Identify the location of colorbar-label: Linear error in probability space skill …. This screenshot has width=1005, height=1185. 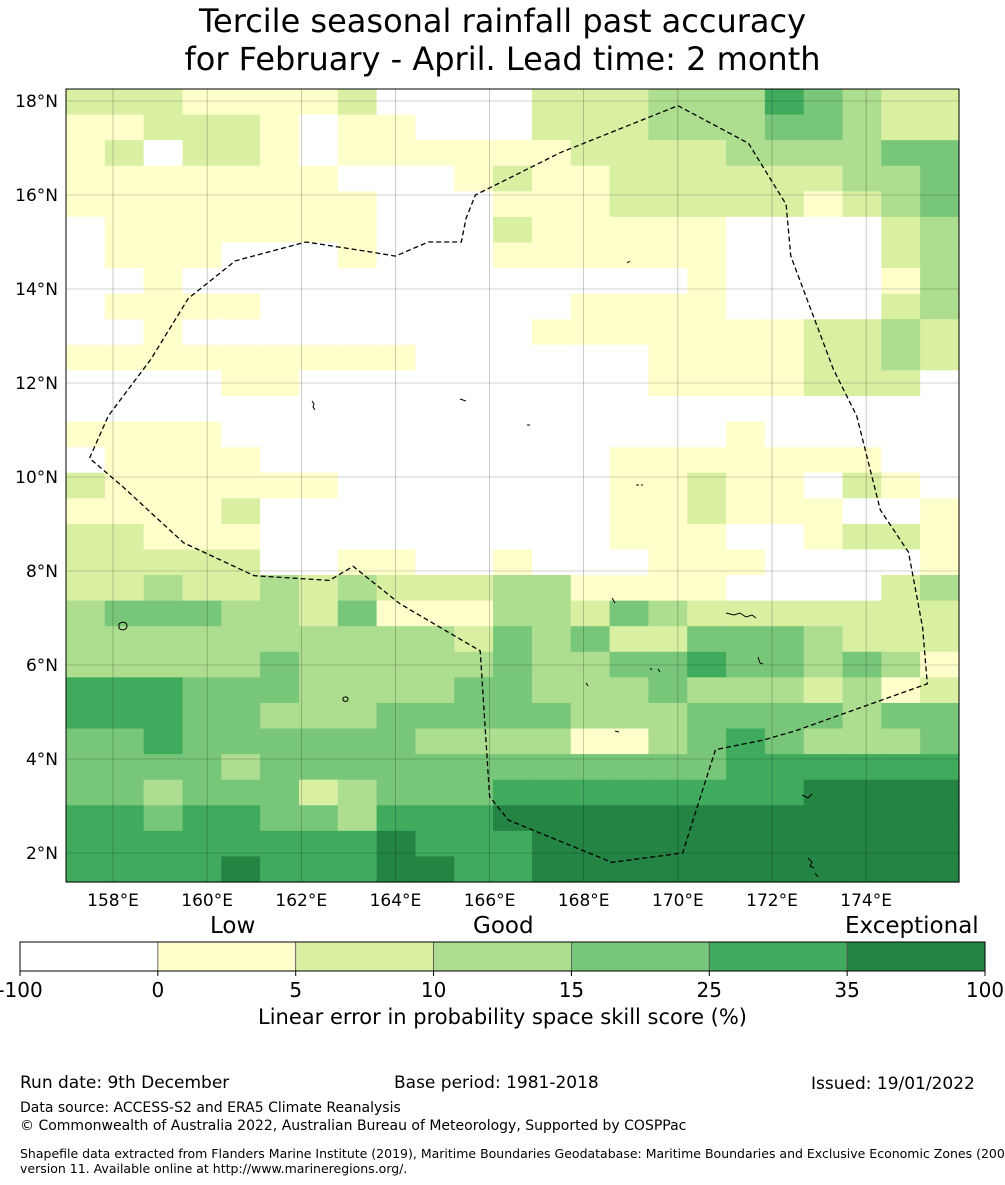
(502, 1017).